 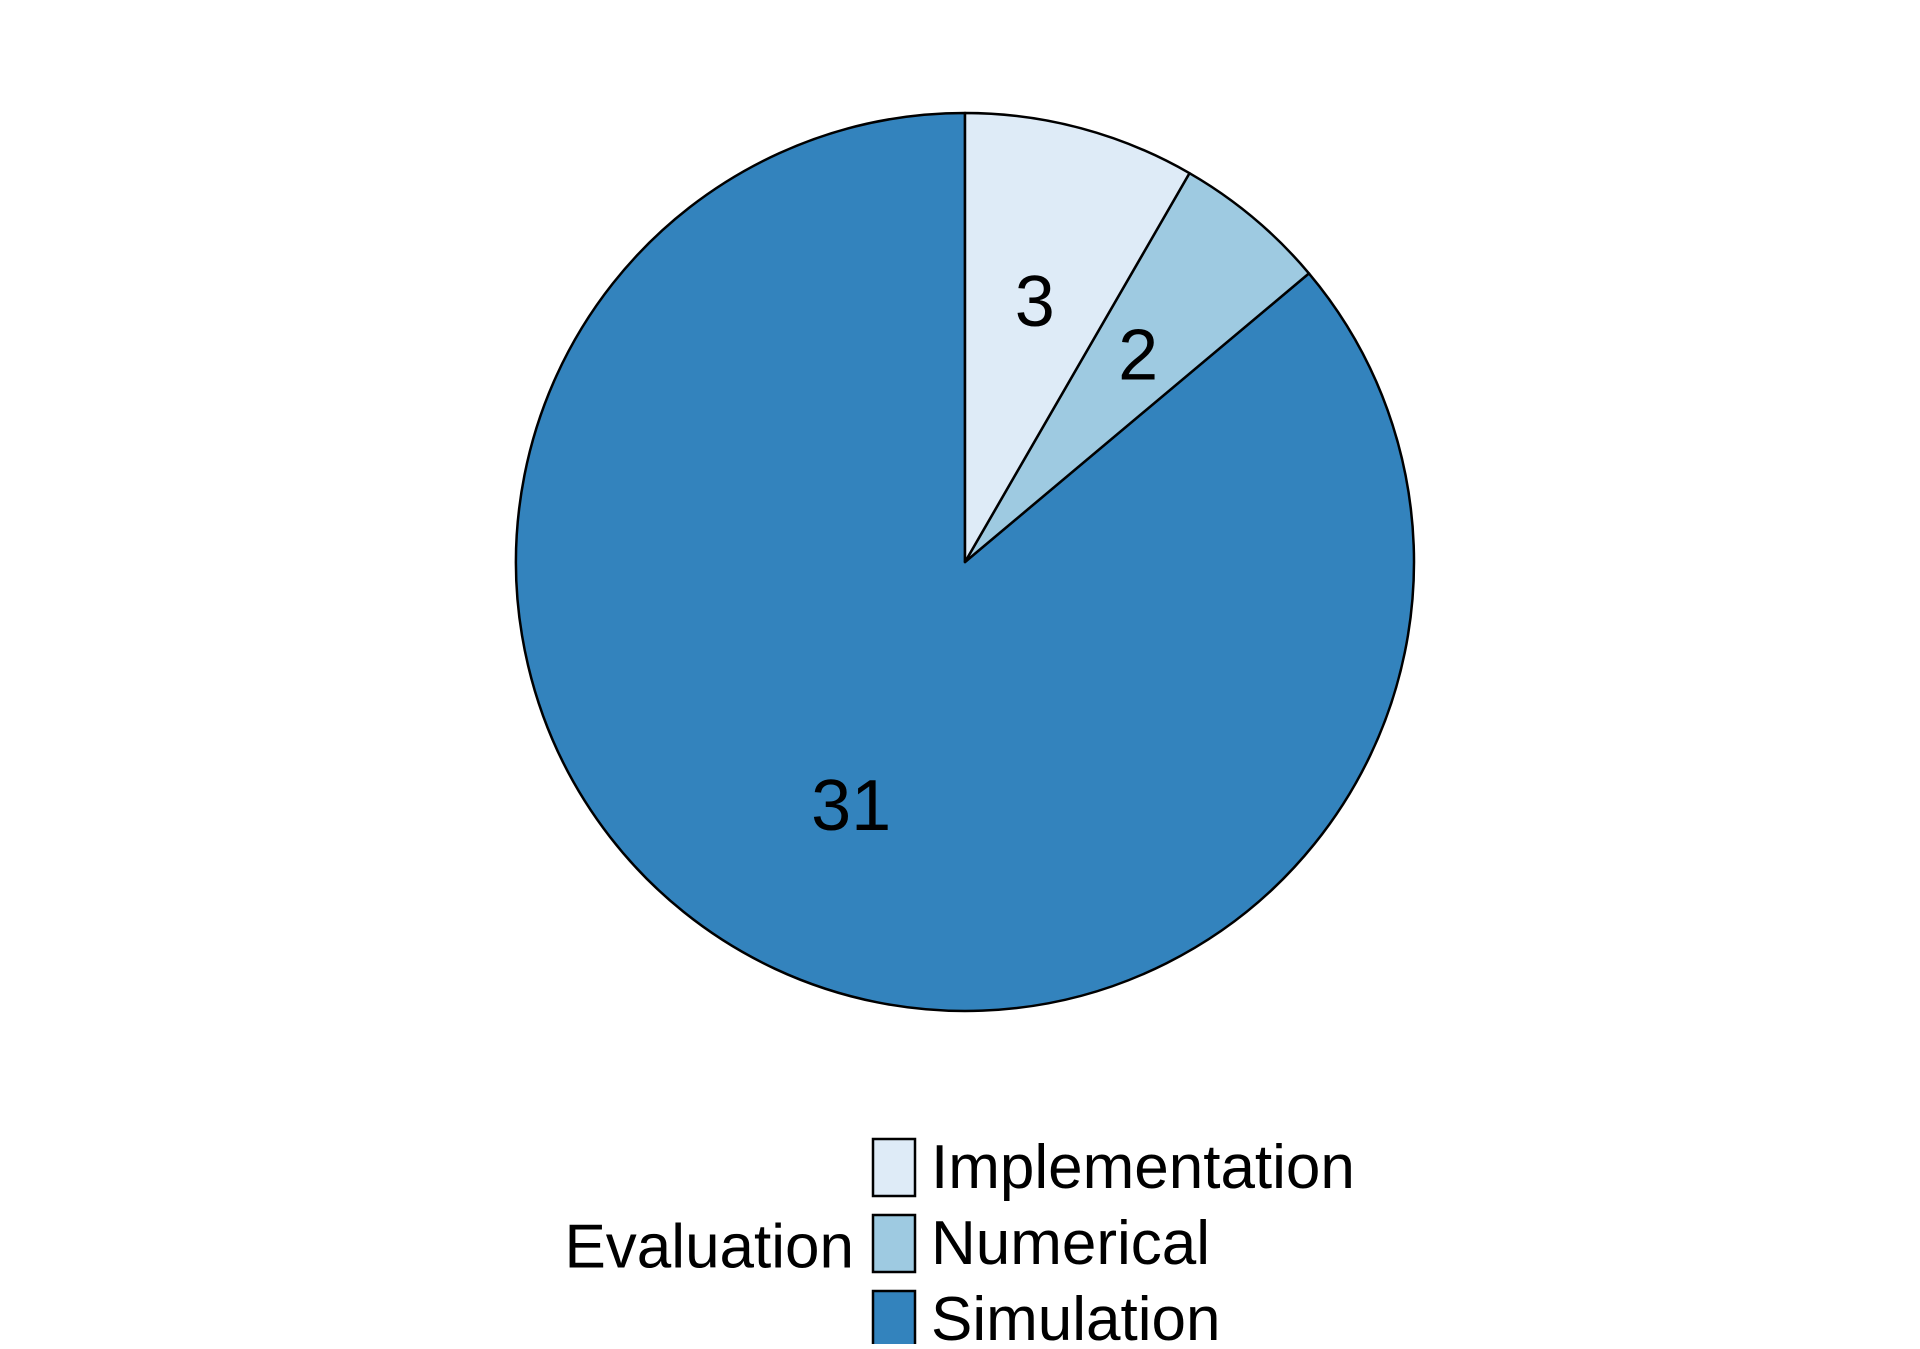 What do you see at coordinates (851, 806) in the screenshot?
I see `slice-value-label-simulation: 31` at bounding box center [851, 806].